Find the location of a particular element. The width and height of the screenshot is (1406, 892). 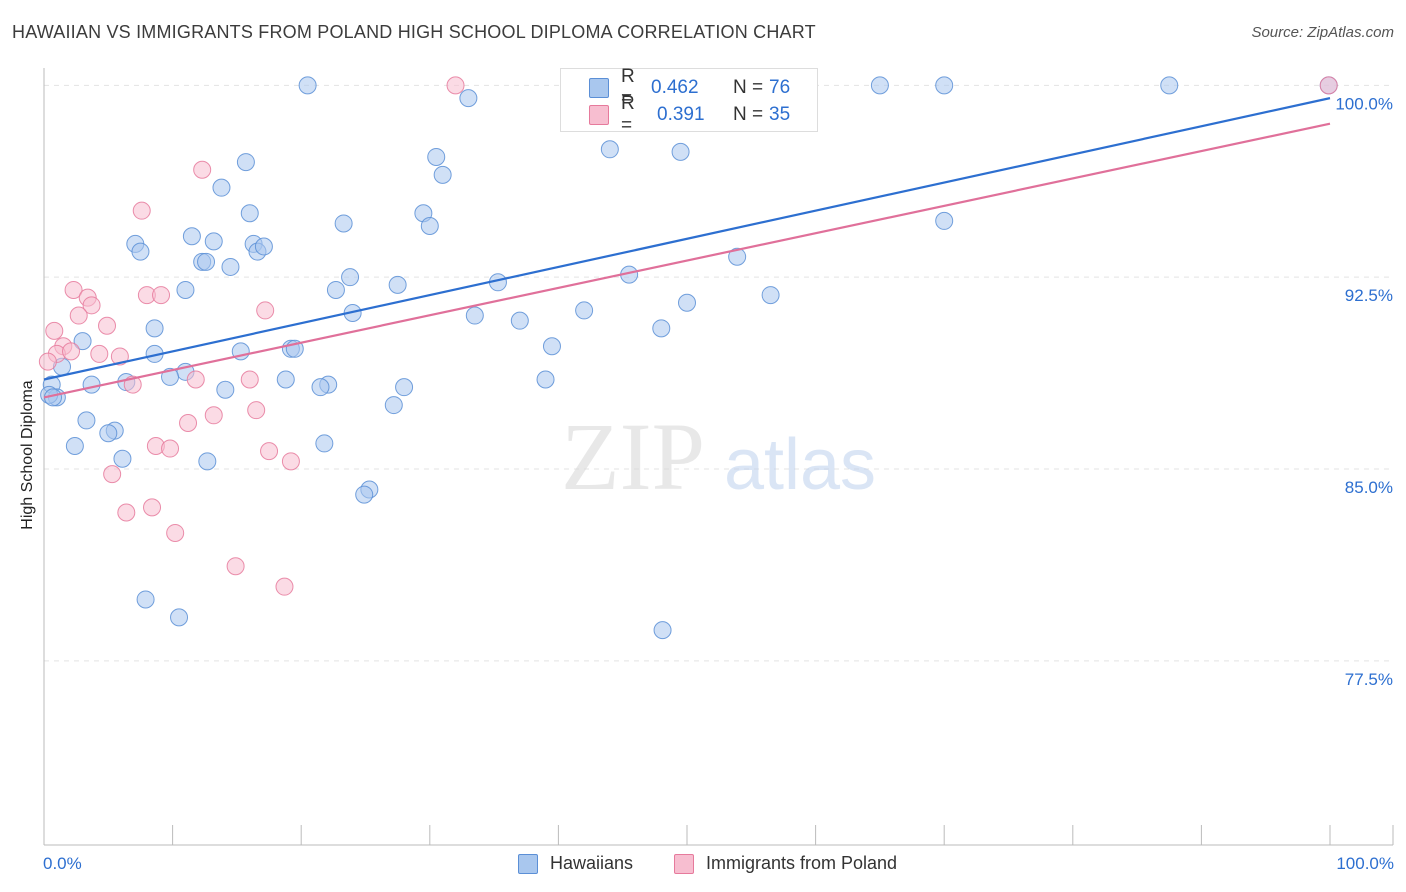

y-tick-labels: 77.5% 85.0% 92.5% 100.0% is located at coordinates (1364, 391).